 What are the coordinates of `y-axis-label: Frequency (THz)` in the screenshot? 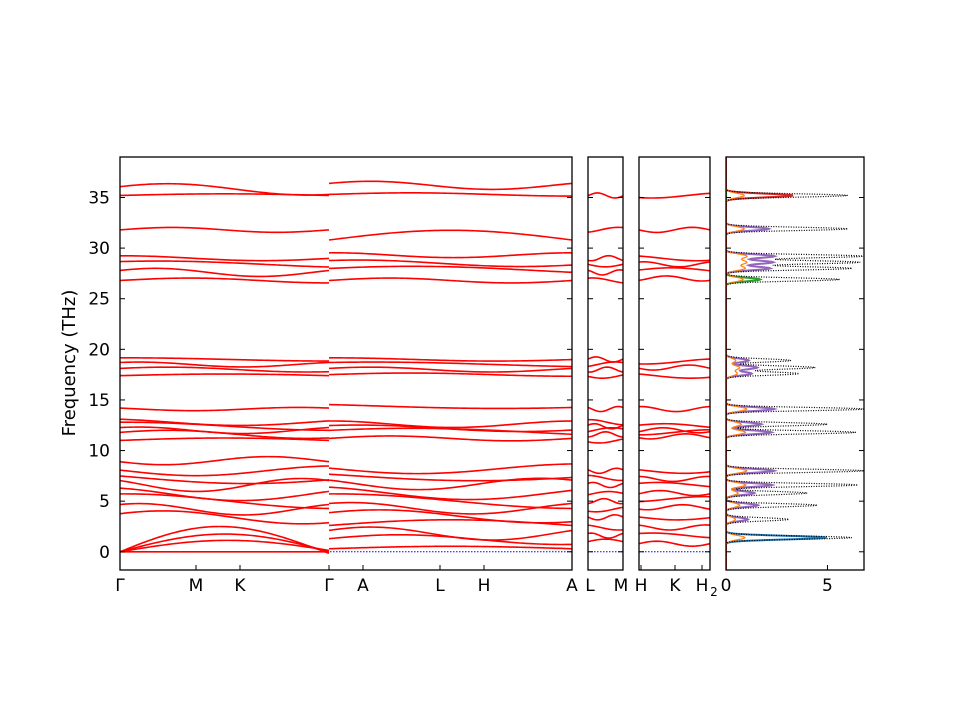 It's located at (69, 363).